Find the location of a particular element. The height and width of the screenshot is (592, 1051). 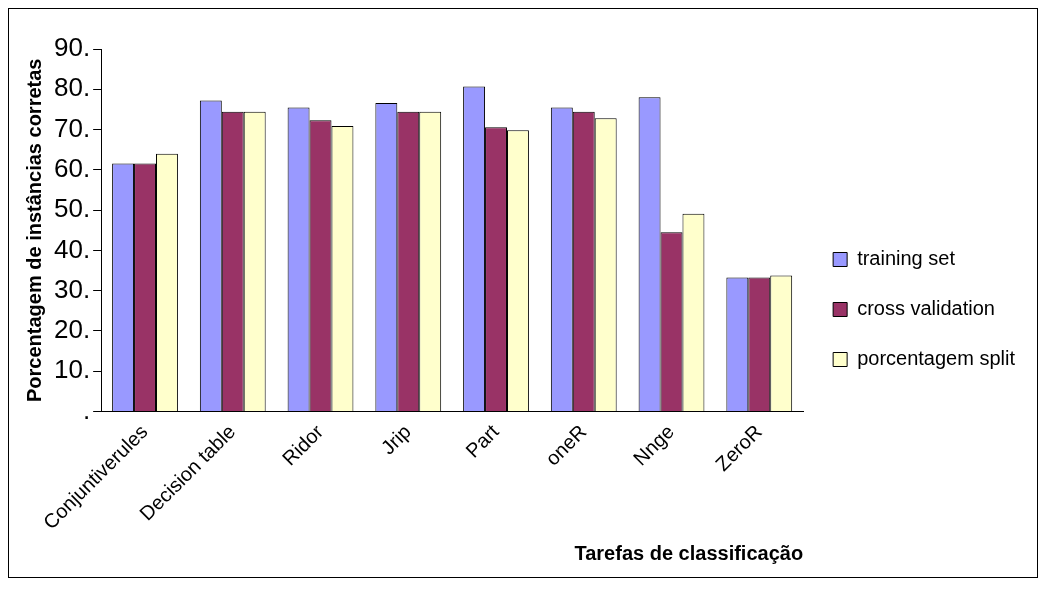

y-tick-label: 70. is located at coordinates (72, 127).